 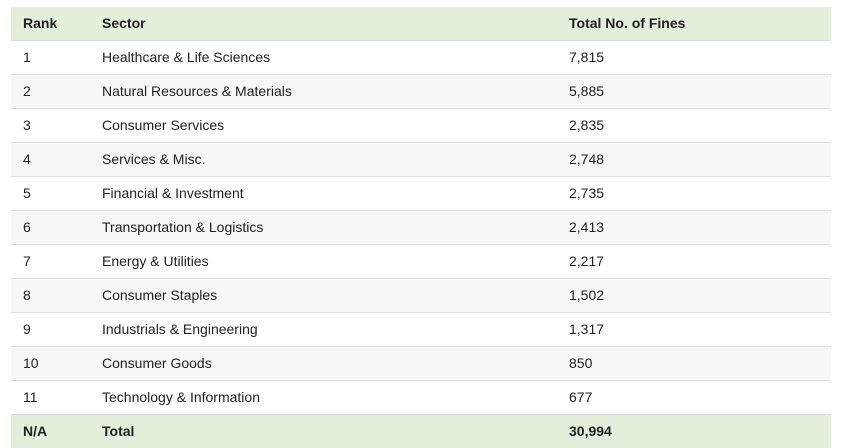 What do you see at coordinates (694, 330) in the screenshot?
I see `fines-cell: 1,317` at bounding box center [694, 330].